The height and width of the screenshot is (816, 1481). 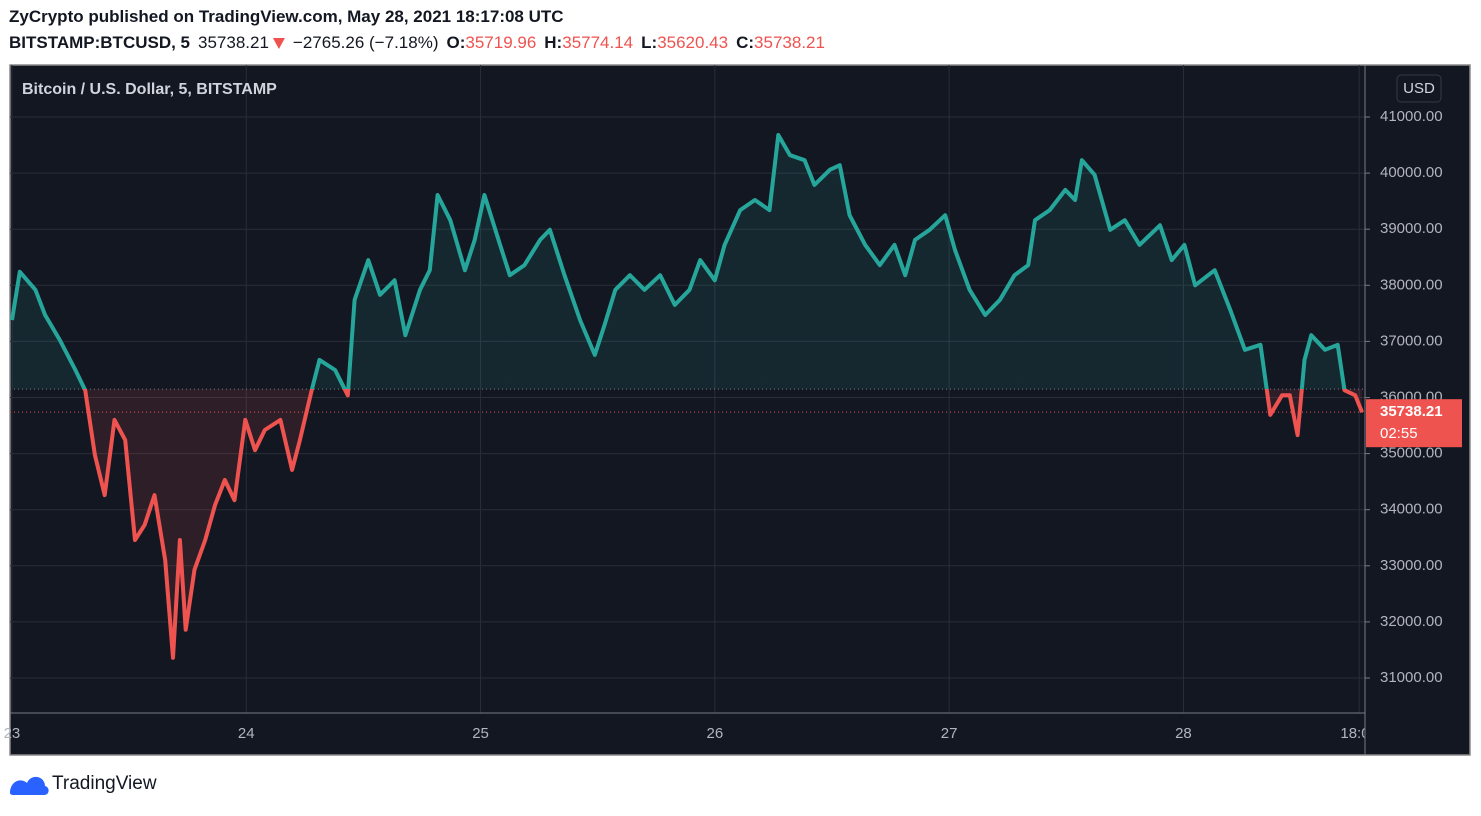 What do you see at coordinates (233, 42) in the screenshot?
I see `last-price: 35738.21` at bounding box center [233, 42].